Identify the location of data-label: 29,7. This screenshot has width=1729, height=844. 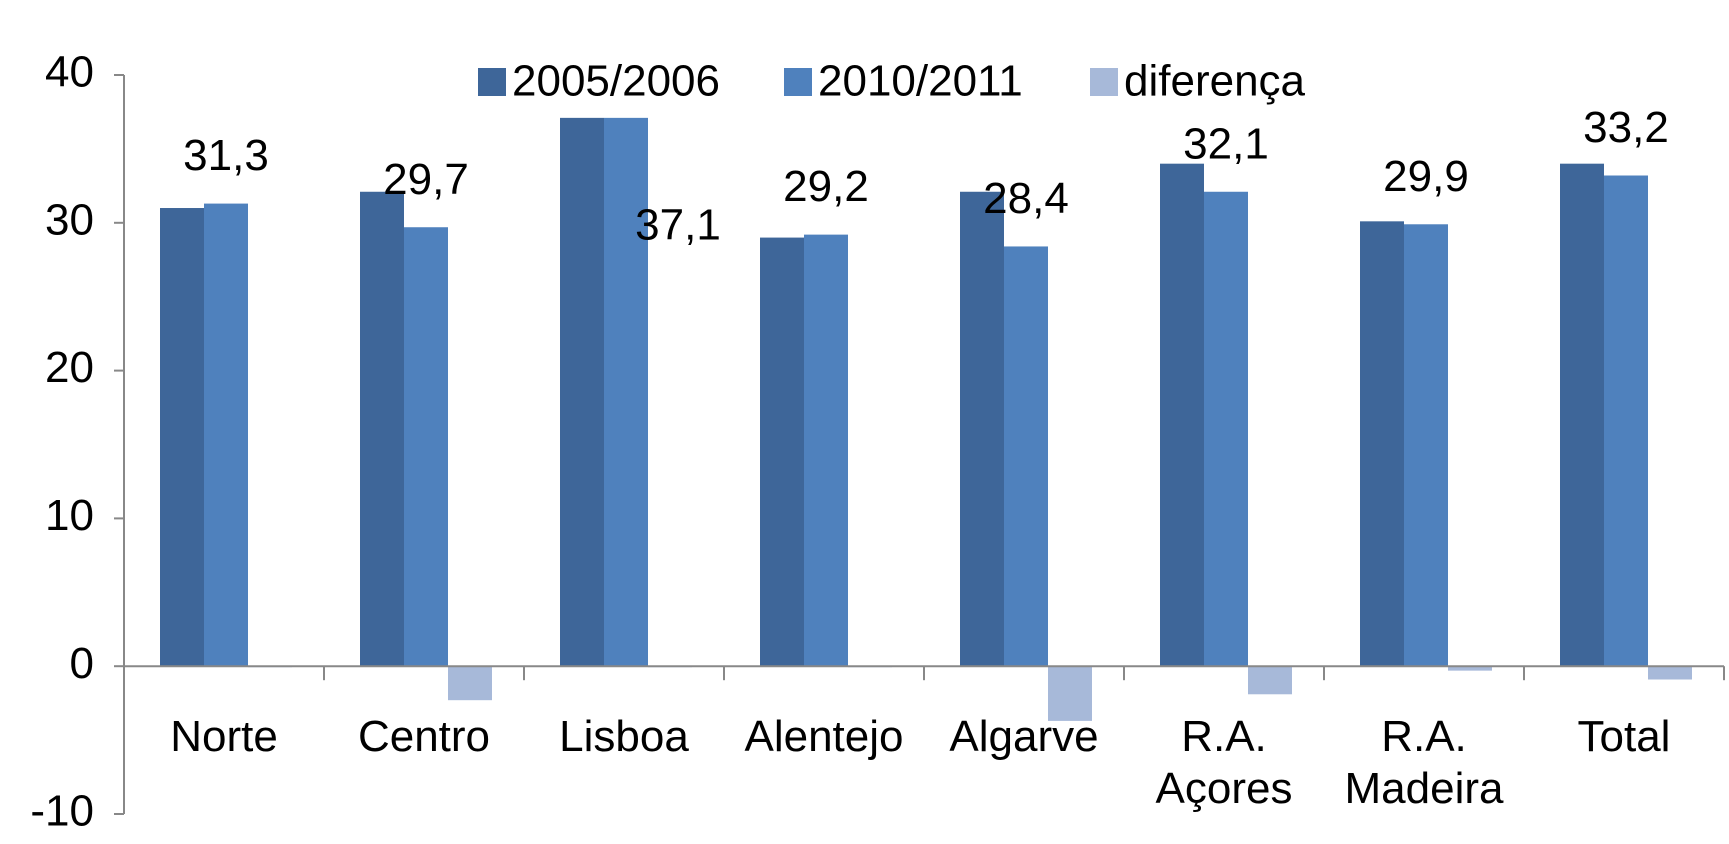
(426, 179).